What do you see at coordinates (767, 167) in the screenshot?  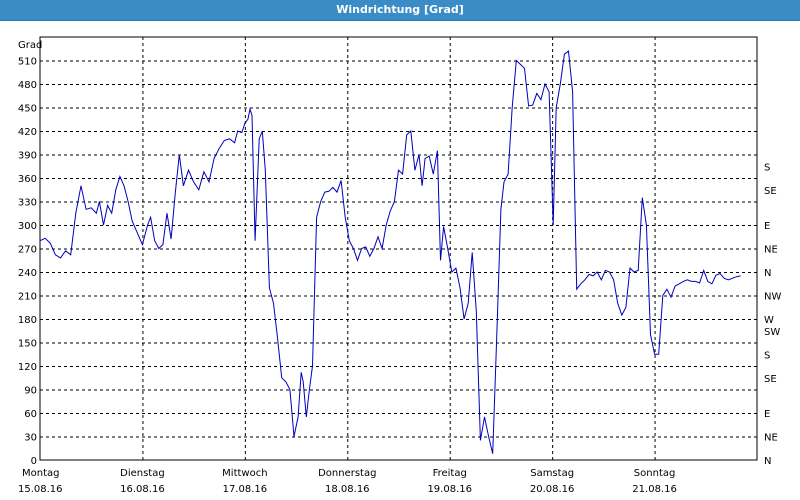 I see `right-tick-label-12: S` at bounding box center [767, 167].